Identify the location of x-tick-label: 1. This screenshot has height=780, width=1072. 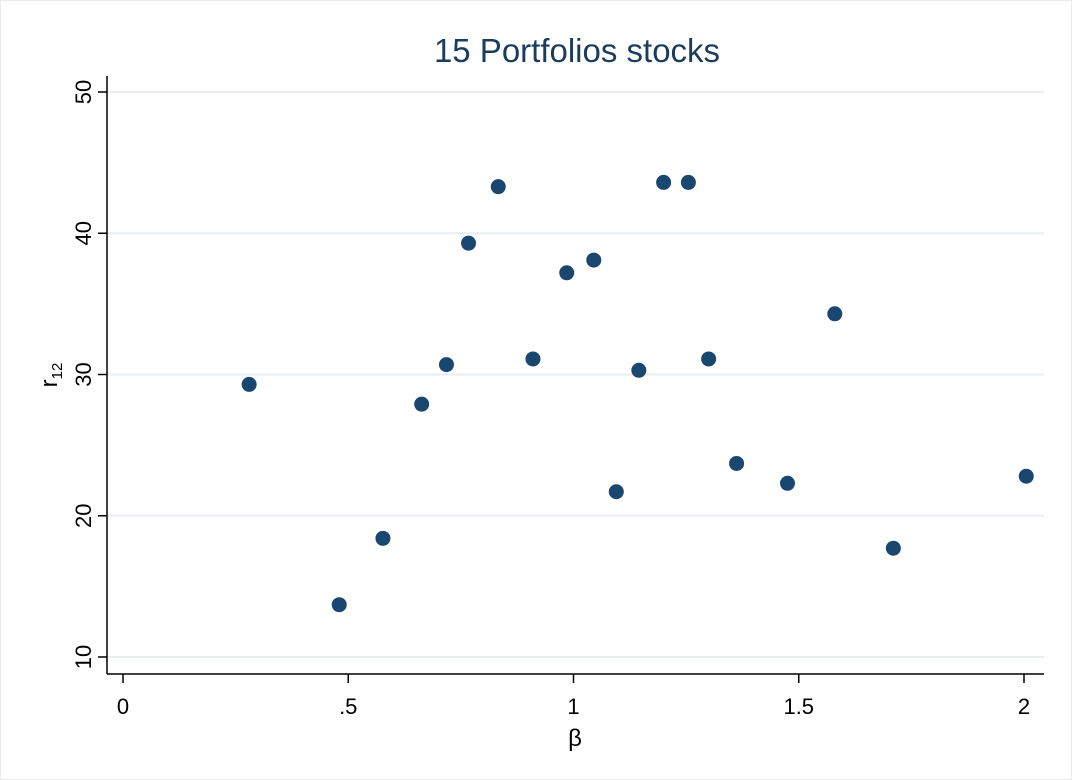
(573, 706).